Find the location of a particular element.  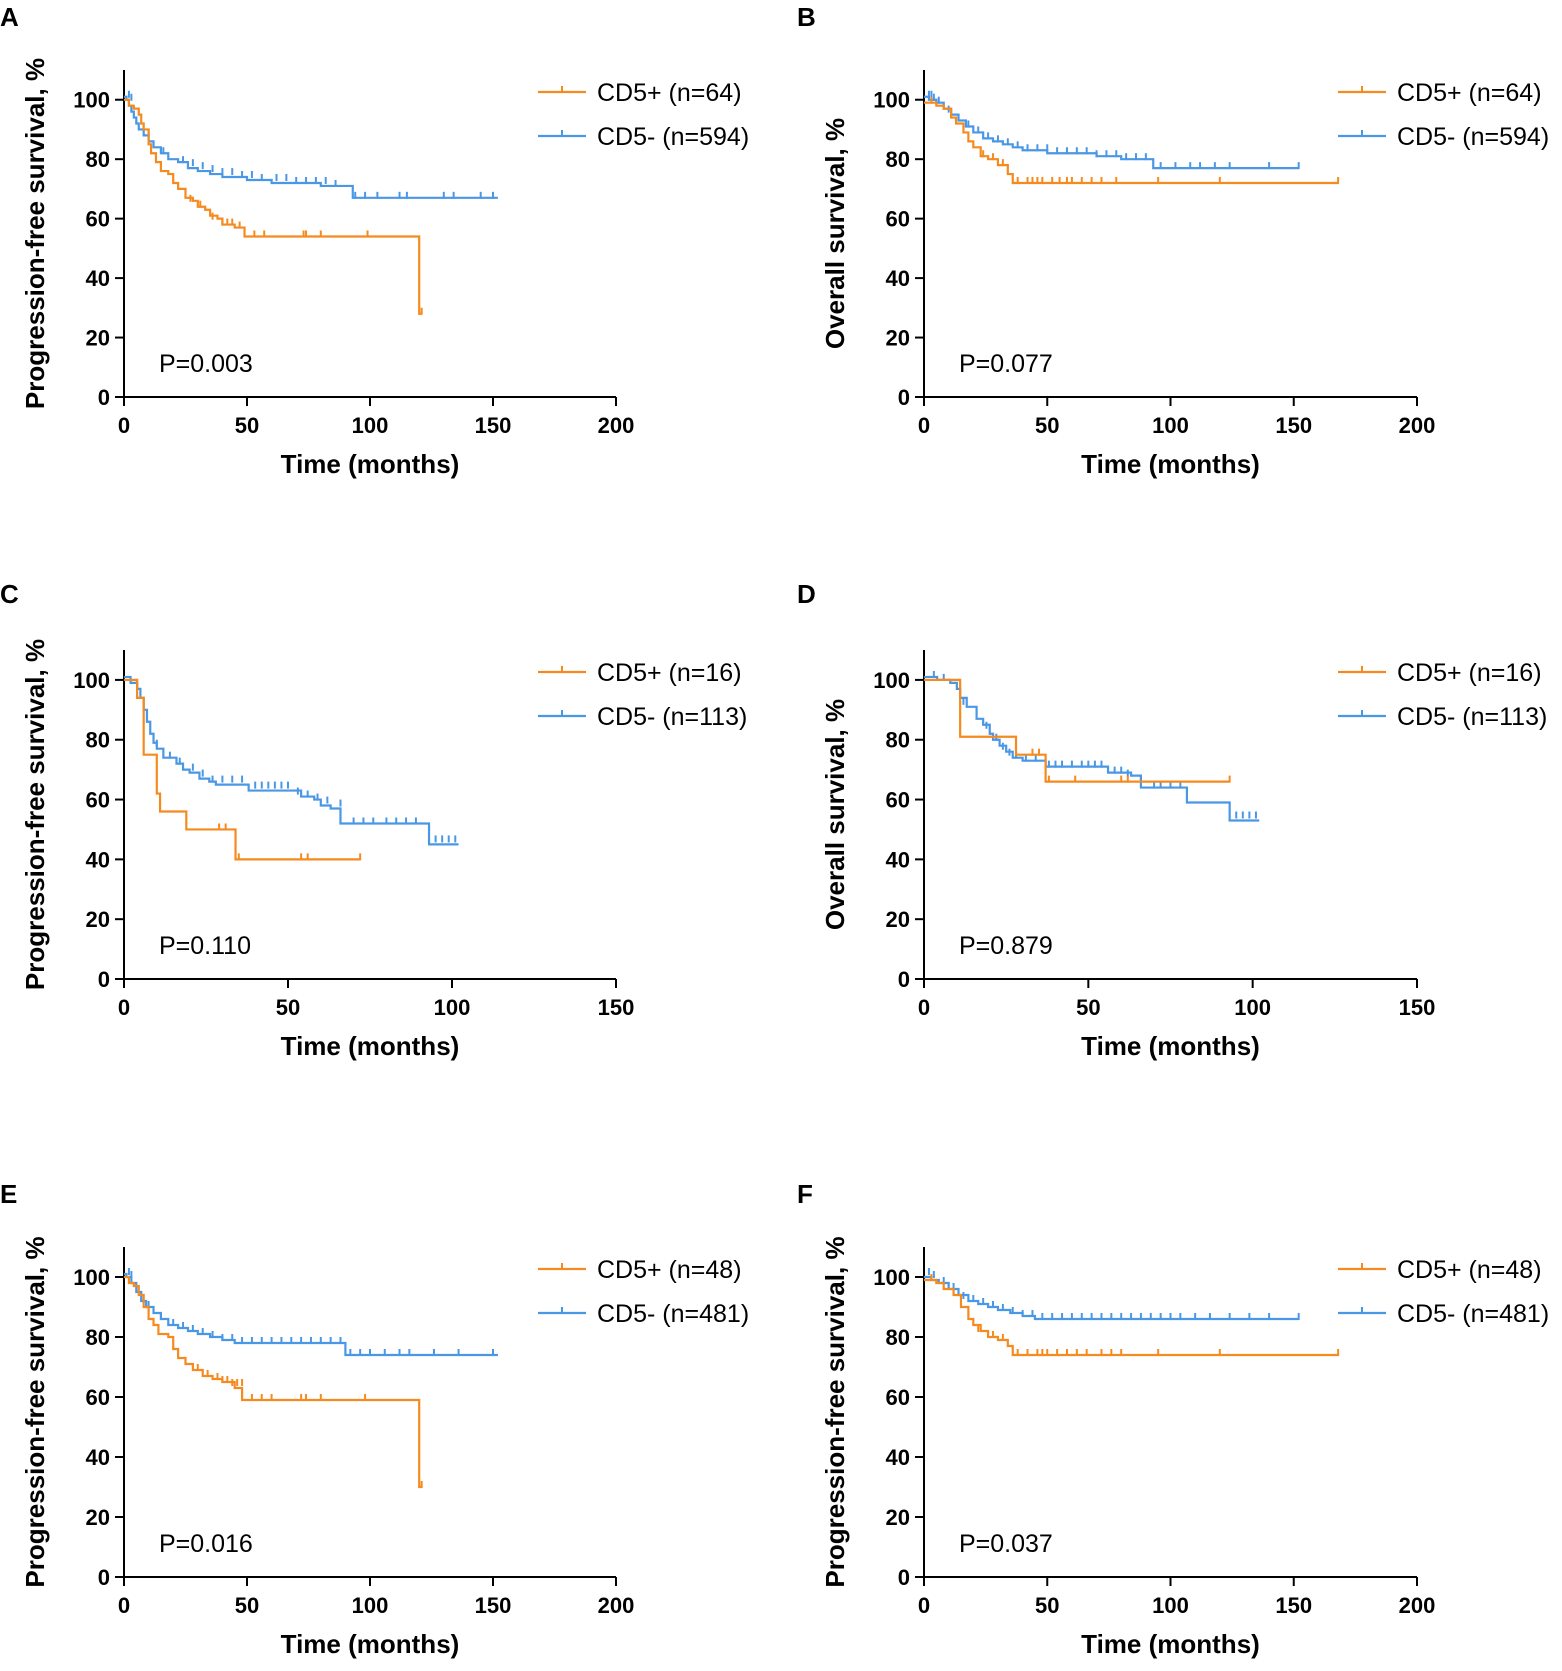

legend-label: CD5+ (n=64) is located at coordinates (669, 93).